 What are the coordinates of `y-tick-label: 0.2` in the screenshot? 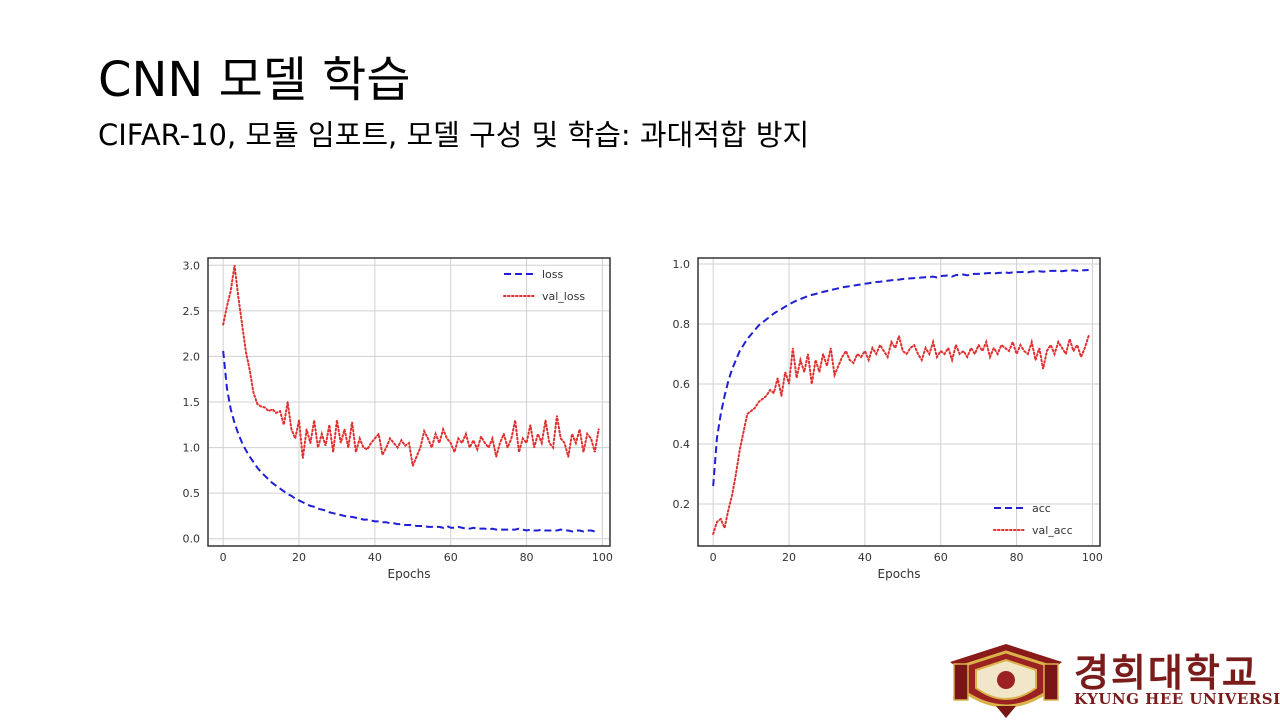 It's located at (682, 504).